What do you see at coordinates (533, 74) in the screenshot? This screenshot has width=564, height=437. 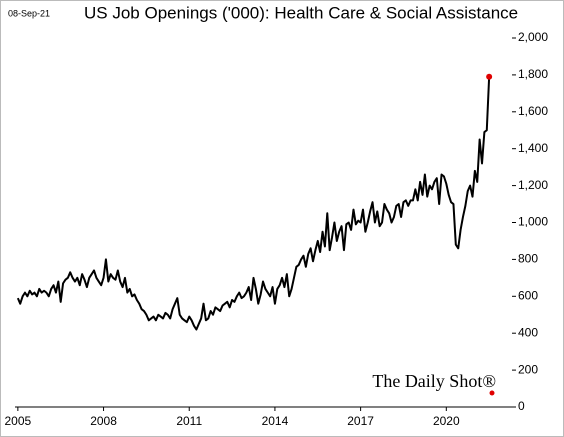 I see `y-tick-label: 1,800` at bounding box center [533, 74].